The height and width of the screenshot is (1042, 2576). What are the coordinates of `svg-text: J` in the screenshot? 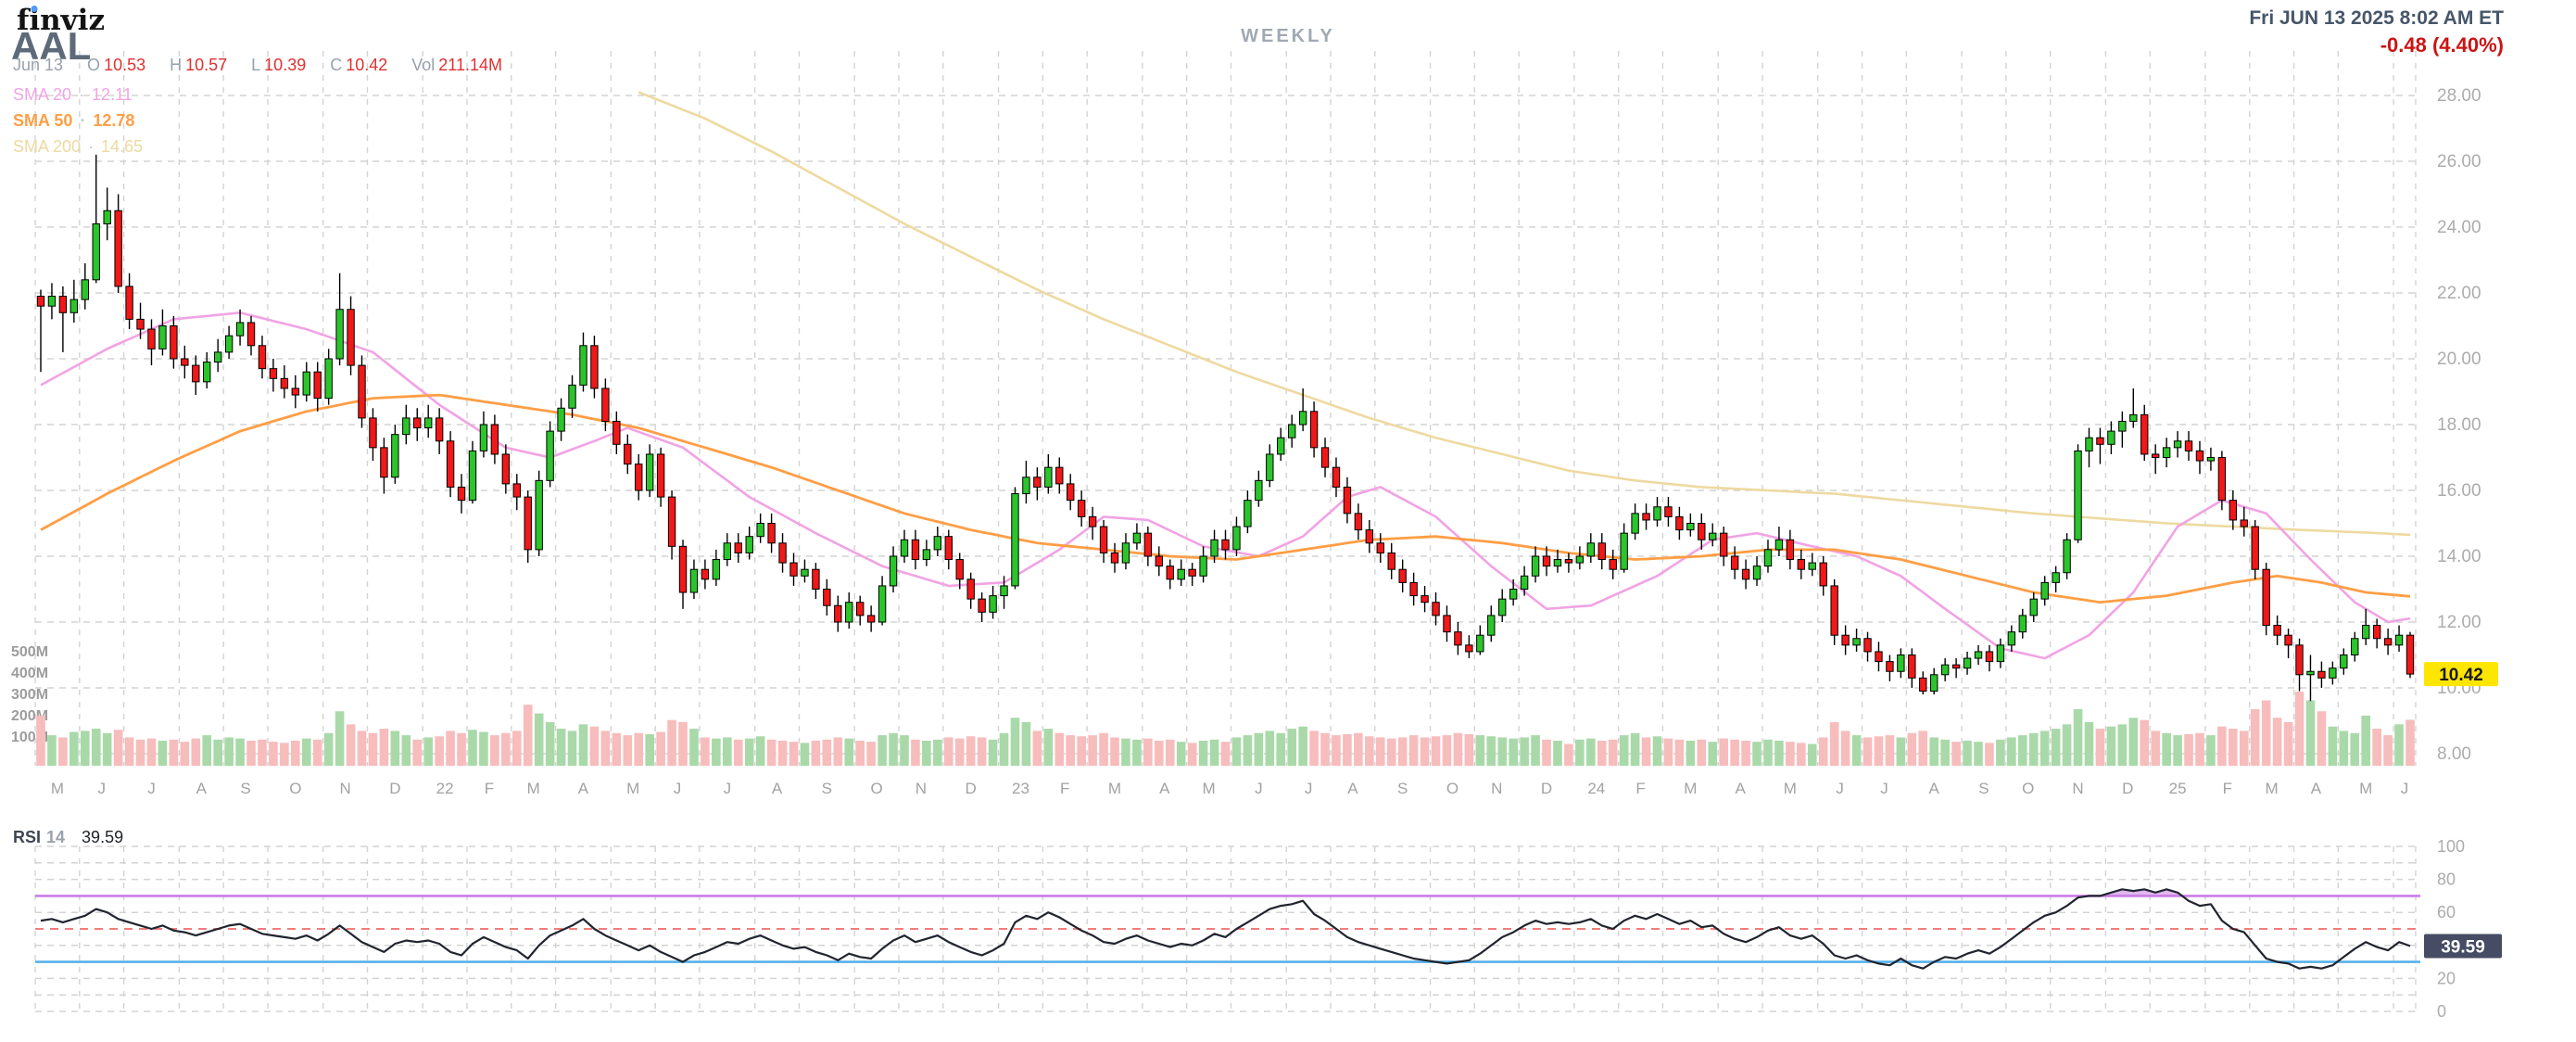 It's located at (1309, 788).